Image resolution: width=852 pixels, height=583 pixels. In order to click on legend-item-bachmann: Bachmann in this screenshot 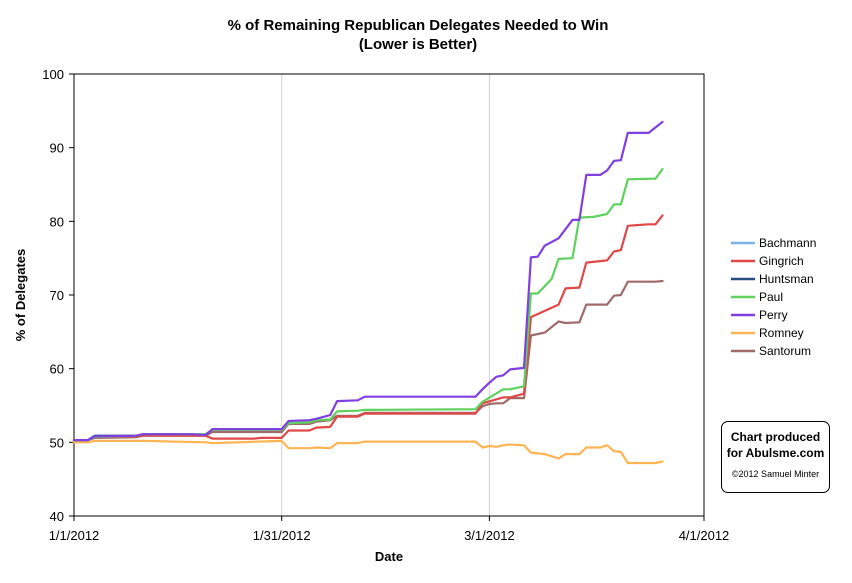, I will do `click(773, 243)`.